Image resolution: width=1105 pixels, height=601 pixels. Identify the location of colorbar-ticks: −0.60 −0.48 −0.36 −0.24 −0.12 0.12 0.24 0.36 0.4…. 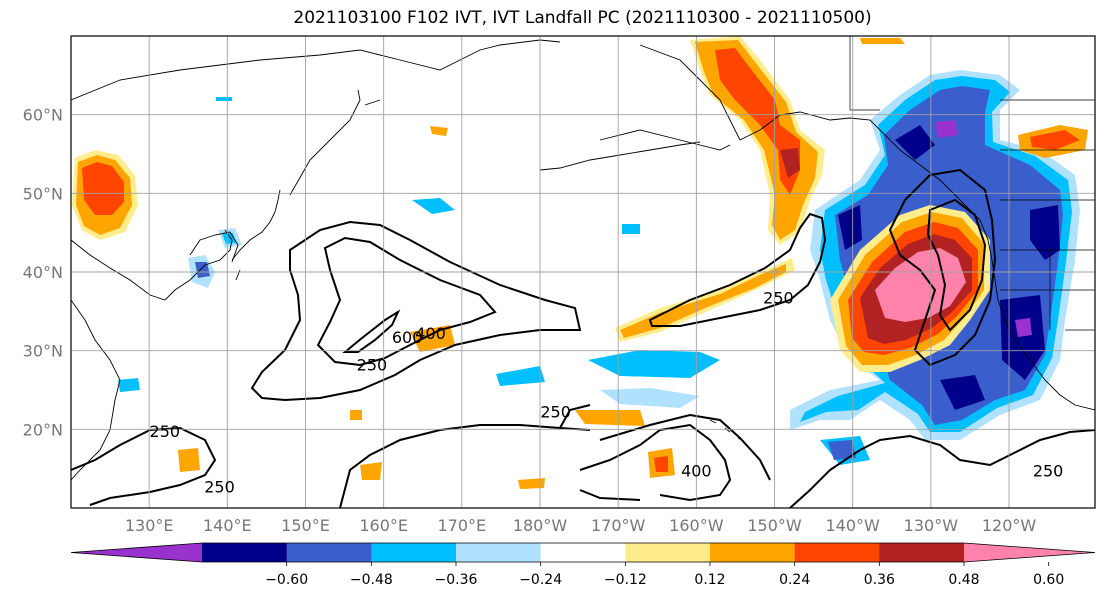
(664, 575).